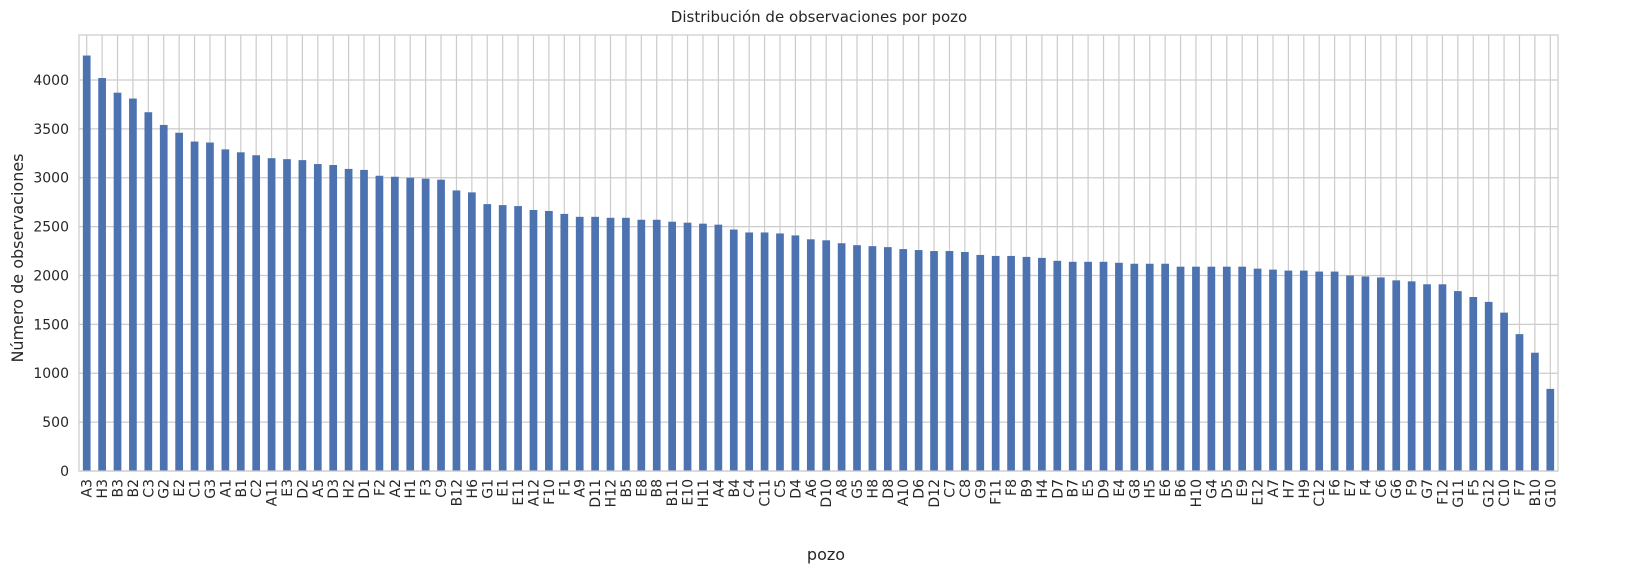 The image size is (1645, 576). What do you see at coordinates (1074, 488) in the screenshot?
I see `x-tick-label: B7` at bounding box center [1074, 488].